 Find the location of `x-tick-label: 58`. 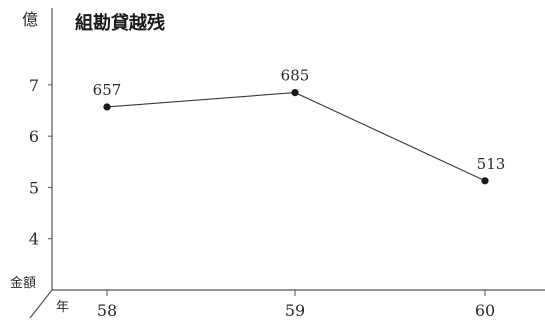

x-tick-label: 58 is located at coordinates (107, 310).